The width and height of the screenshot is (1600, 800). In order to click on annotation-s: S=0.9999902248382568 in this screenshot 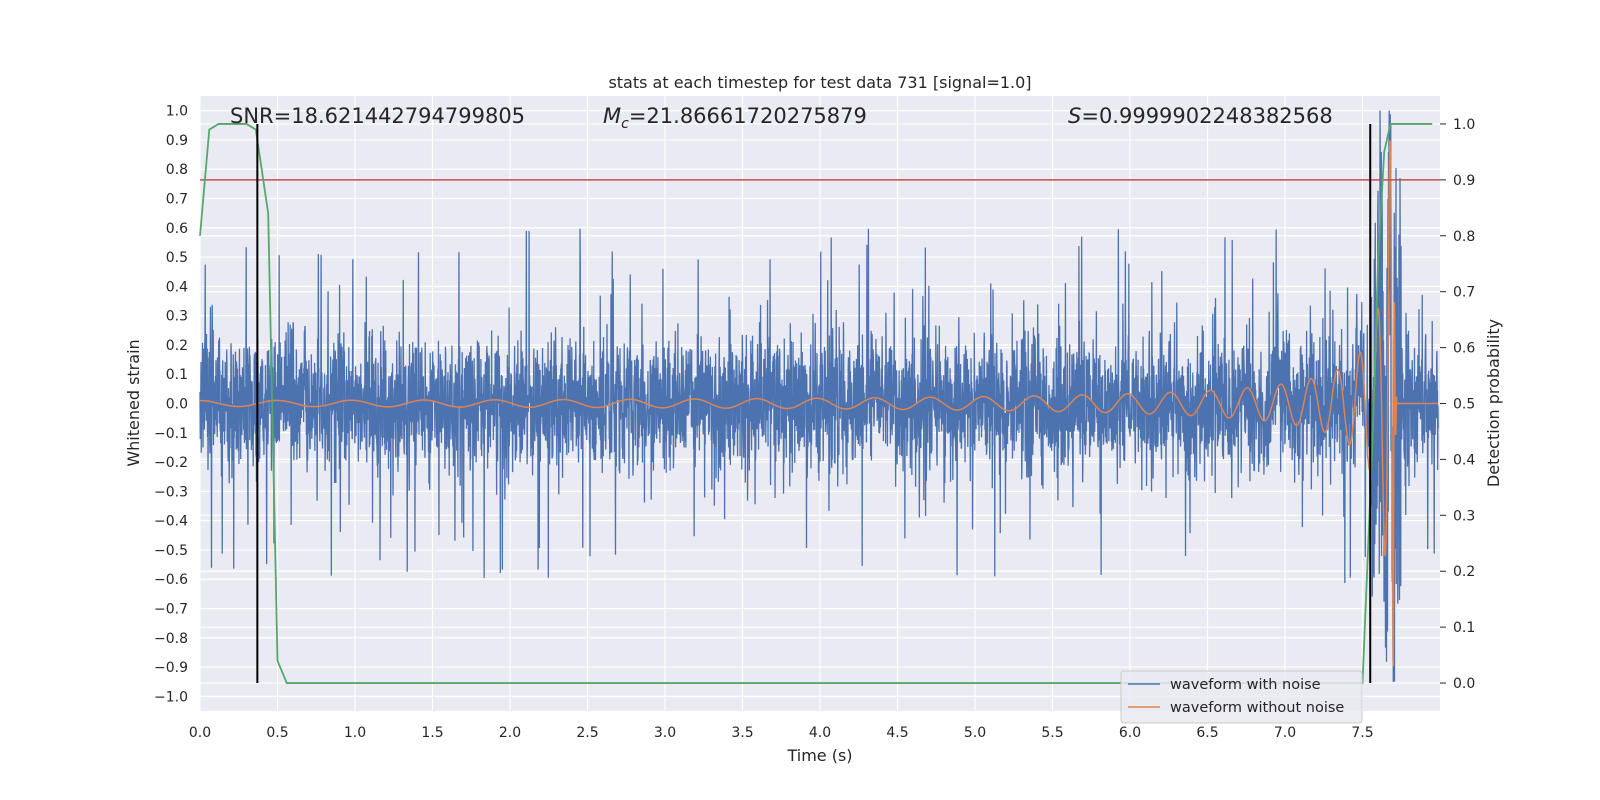, I will do `click(1200, 116)`.